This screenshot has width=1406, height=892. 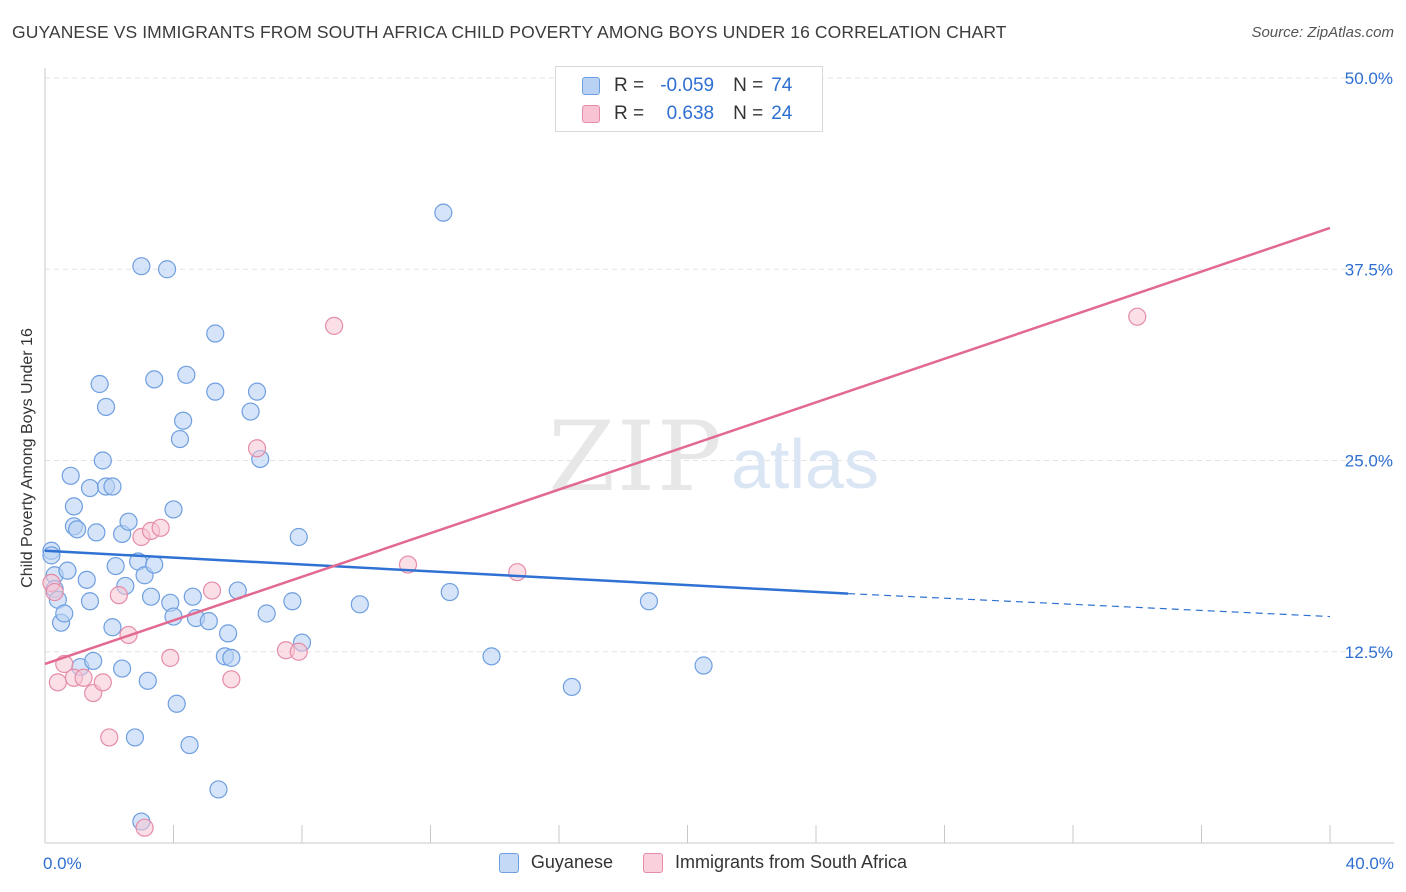 I want to click on y-tick-label: 37.5%, so click(x=1369, y=269).